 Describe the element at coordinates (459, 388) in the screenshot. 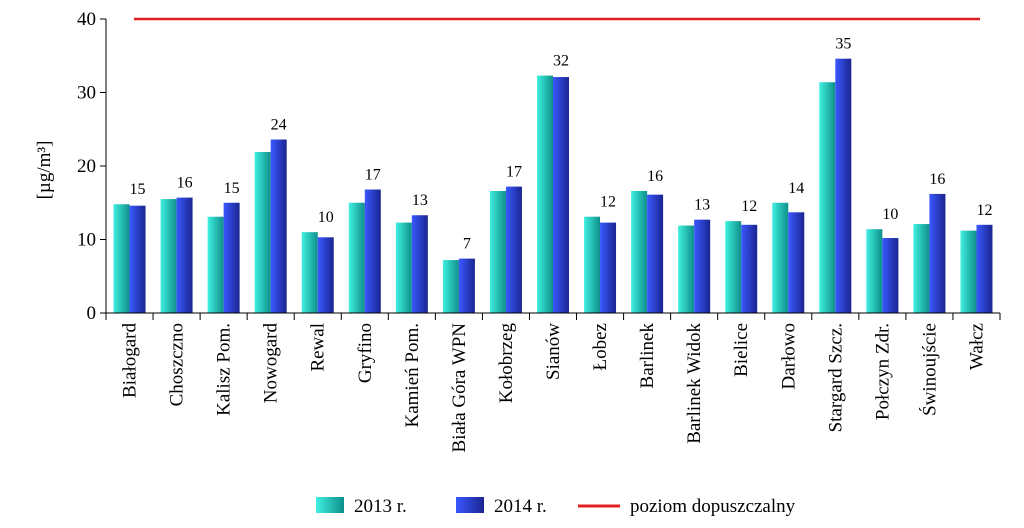

I see `category-label: Biała Góra WPN` at that location.